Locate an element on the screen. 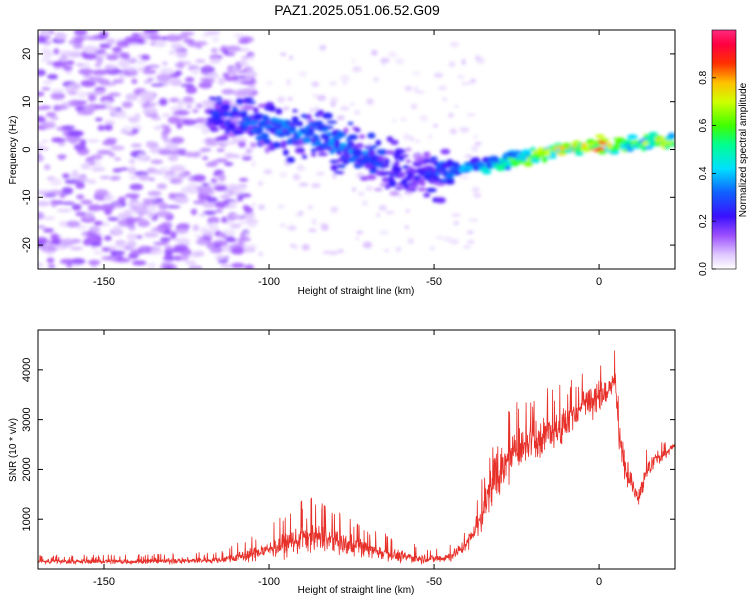 Image resolution: width=750 pixels, height=600 pixels. bot-yticks-label-0: 1000 is located at coordinates (27, 519).